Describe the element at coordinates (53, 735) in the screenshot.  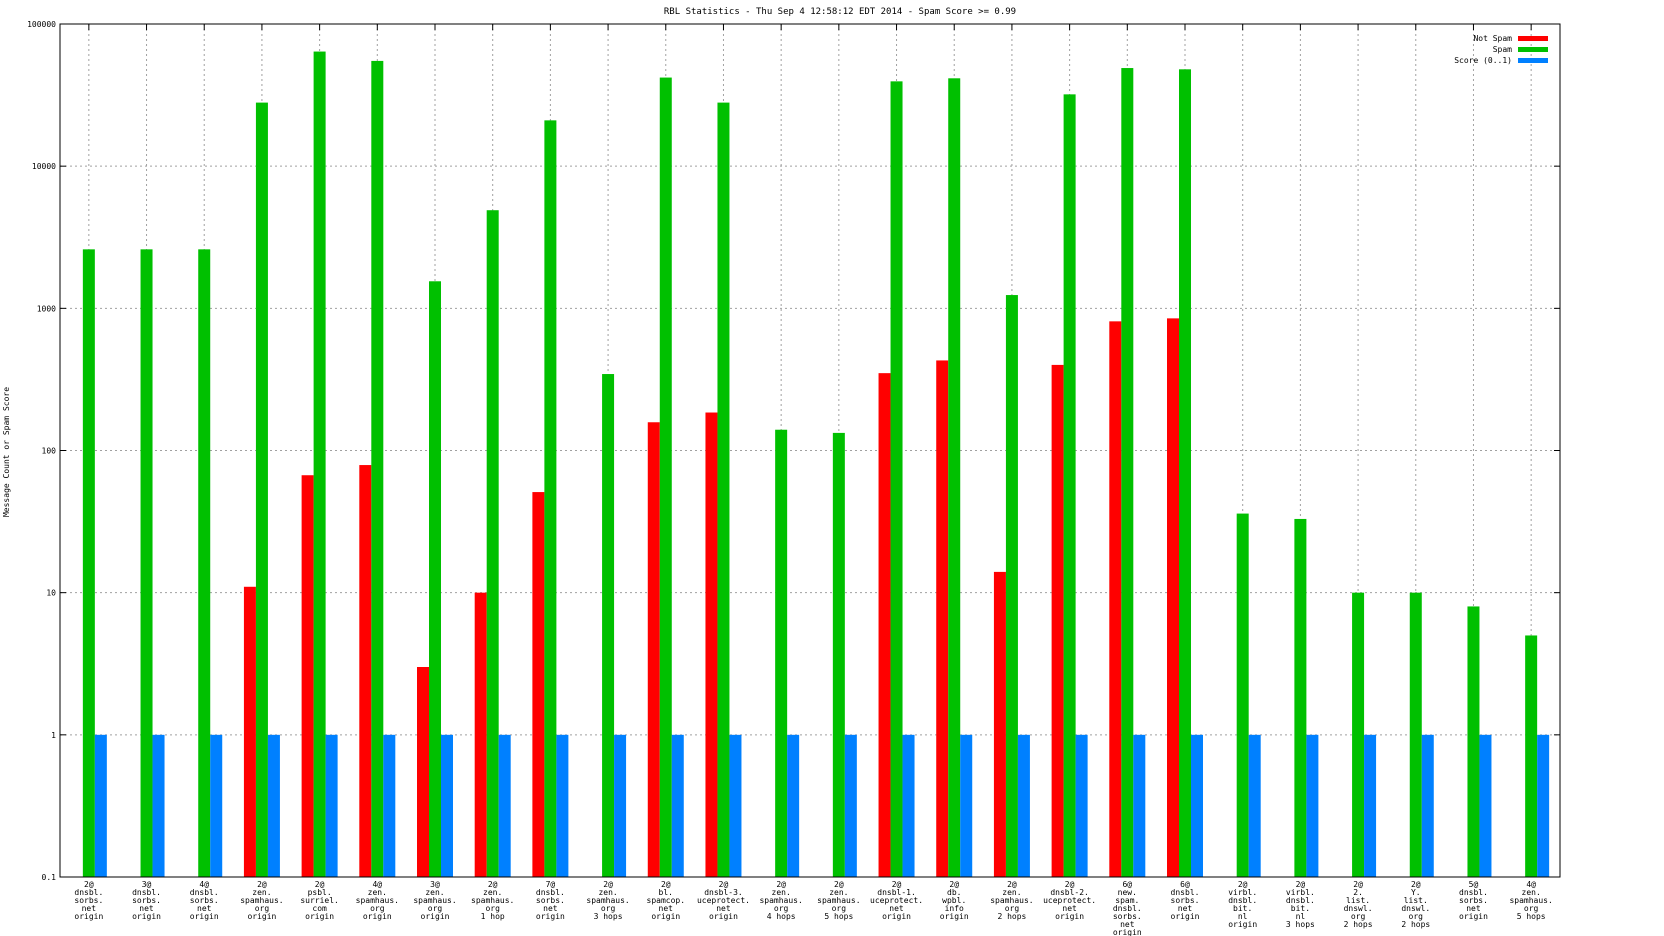
I see `y-tick-label: 1` at that location.